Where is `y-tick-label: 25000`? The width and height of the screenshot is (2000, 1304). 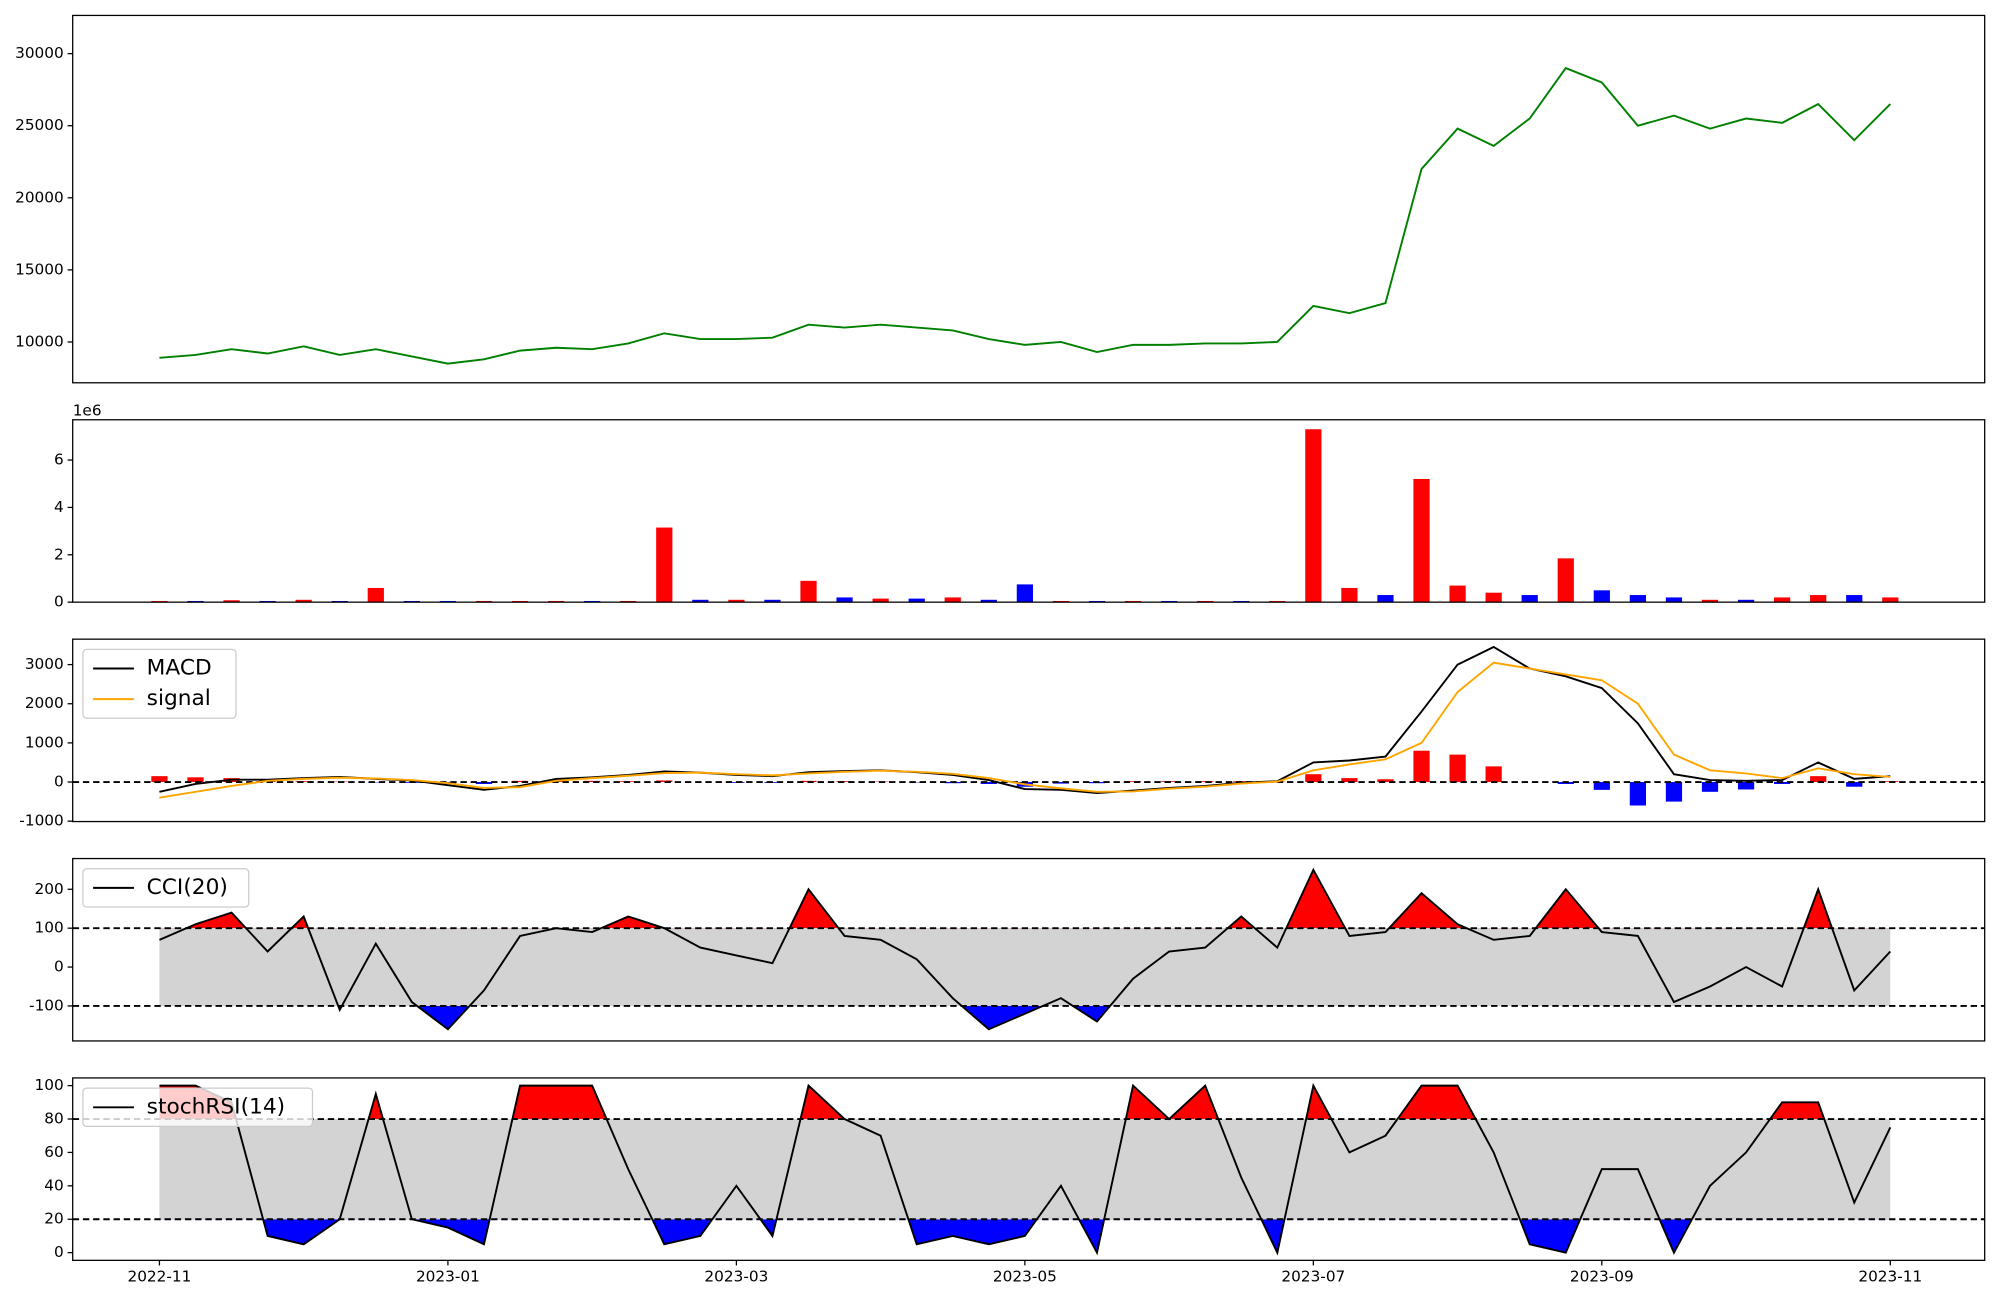 y-tick-label: 25000 is located at coordinates (39, 125).